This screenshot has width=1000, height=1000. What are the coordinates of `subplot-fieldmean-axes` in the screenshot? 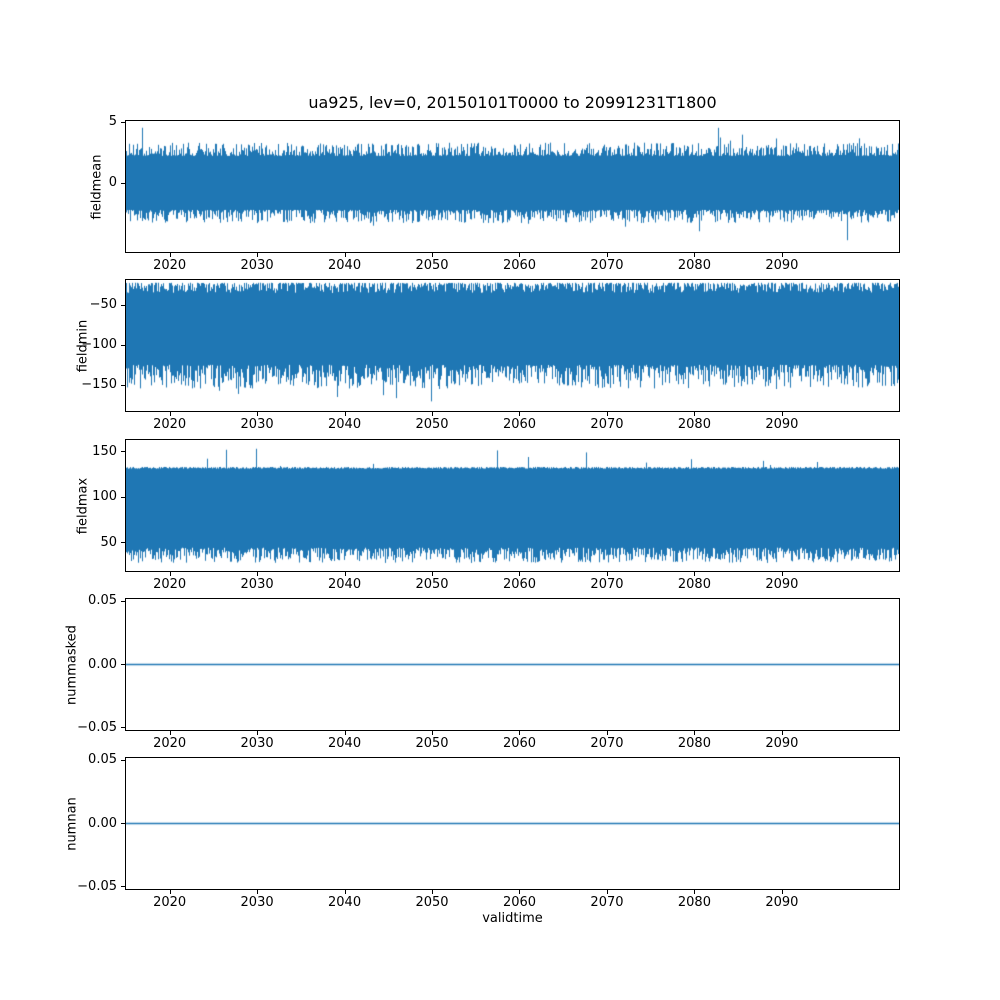 It's located at (512, 186).